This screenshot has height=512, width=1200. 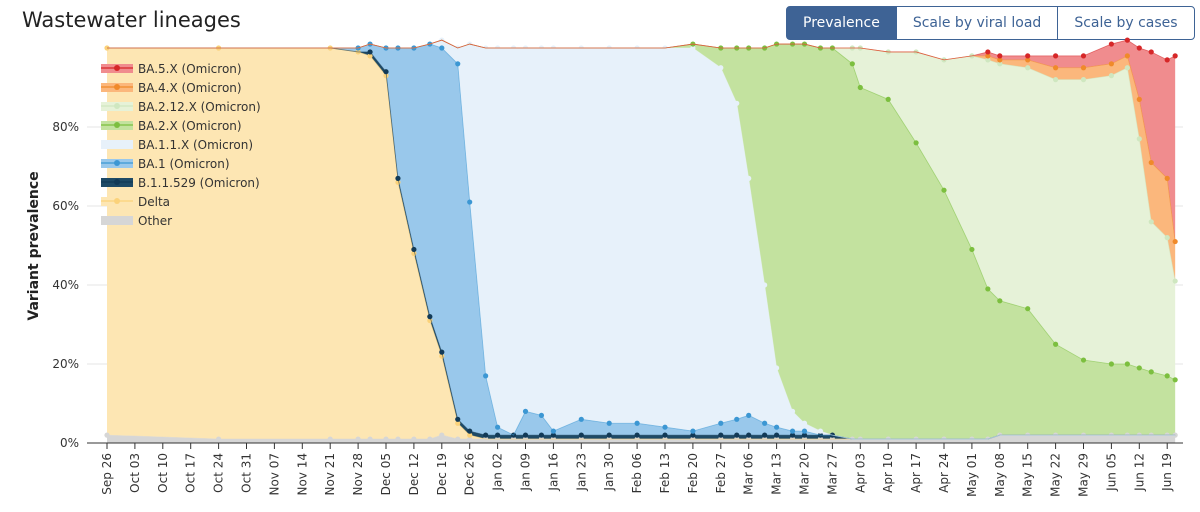 I want to click on legend-item: BA.4.X (Omicron), so click(x=171, y=88).